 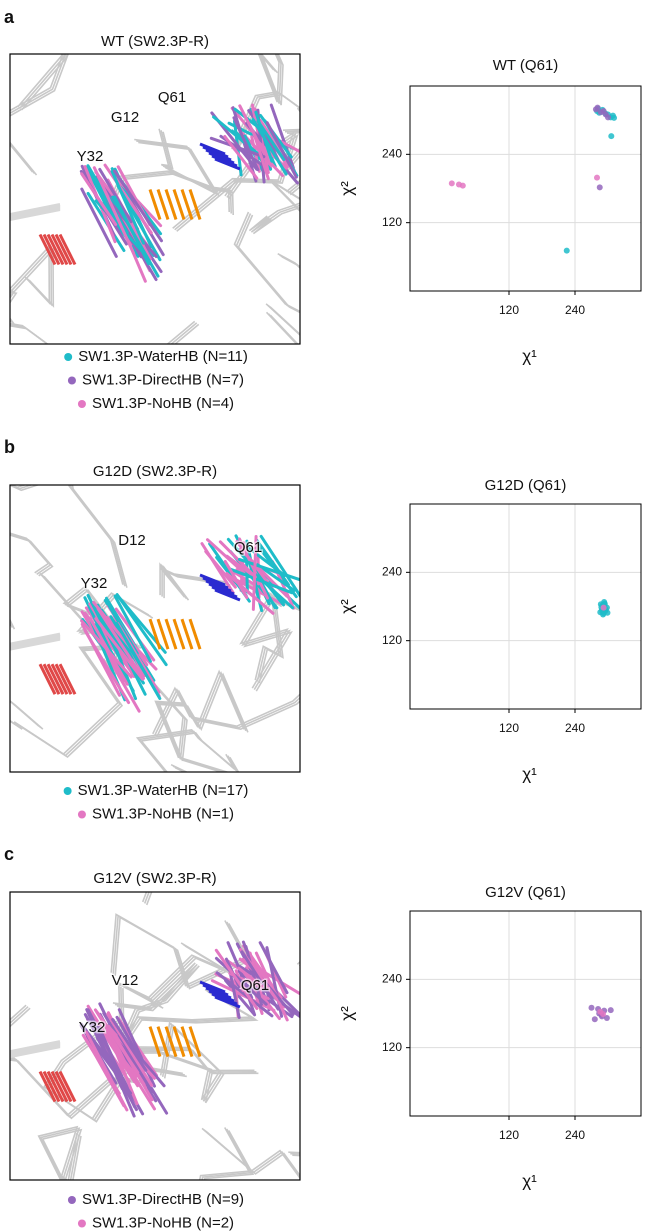 What do you see at coordinates (163, 379) in the screenshot?
I see `legend-label: SW1.3P-DirectHB (N=7)` at bounding box center [163, 379].